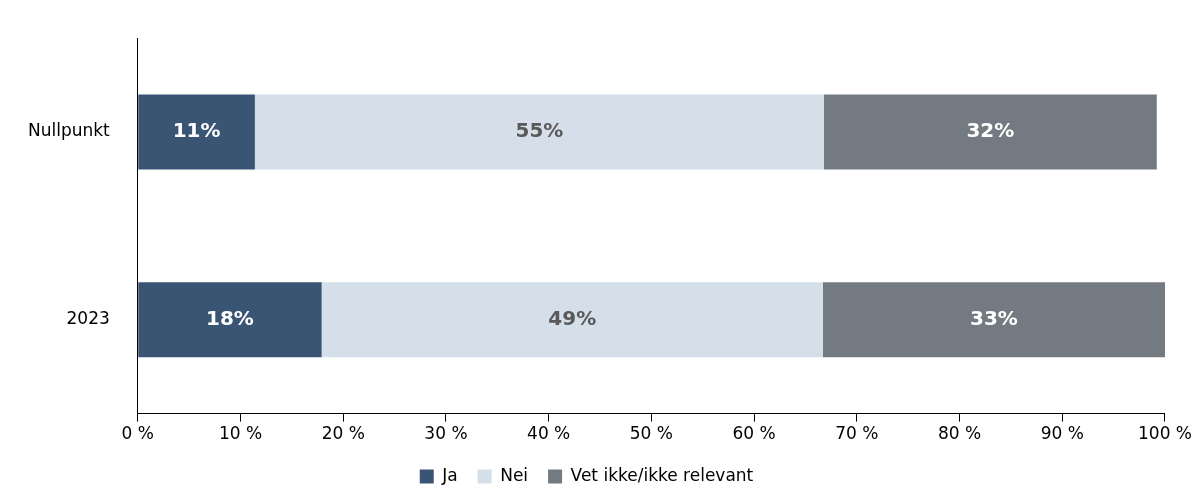  I want to click on data-label: 11%, so click(196, 130).